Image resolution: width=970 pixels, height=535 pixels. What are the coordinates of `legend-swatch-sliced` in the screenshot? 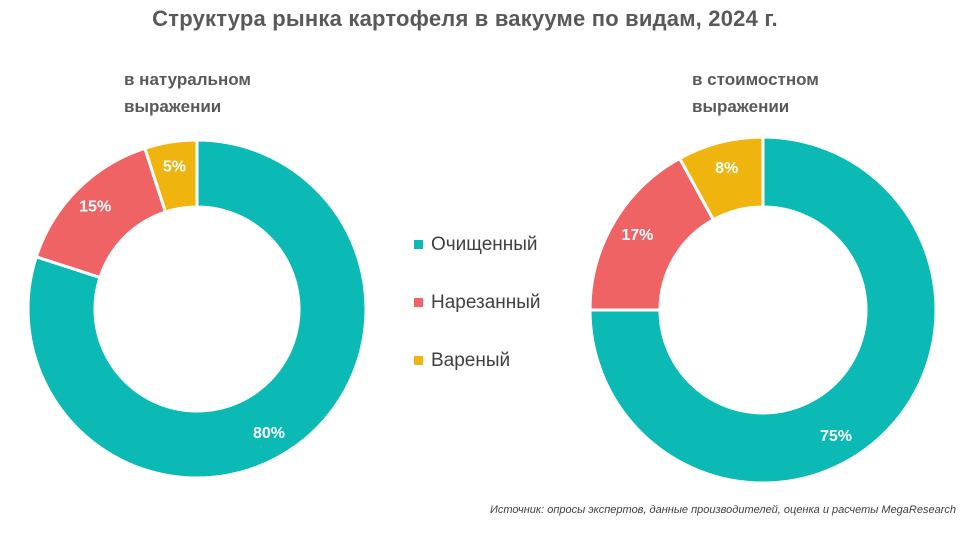 It's located at (418, 302).